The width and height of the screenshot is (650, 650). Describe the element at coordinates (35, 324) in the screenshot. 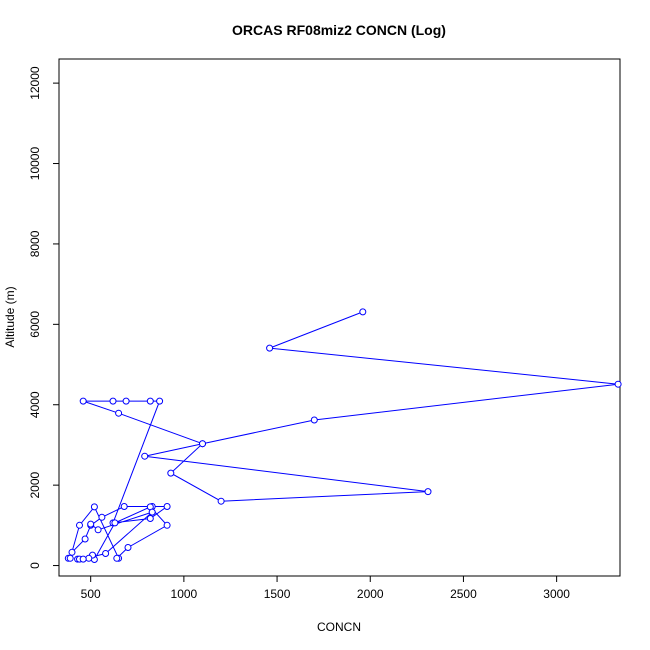

I see `y-tick-label: 6000` at that location.